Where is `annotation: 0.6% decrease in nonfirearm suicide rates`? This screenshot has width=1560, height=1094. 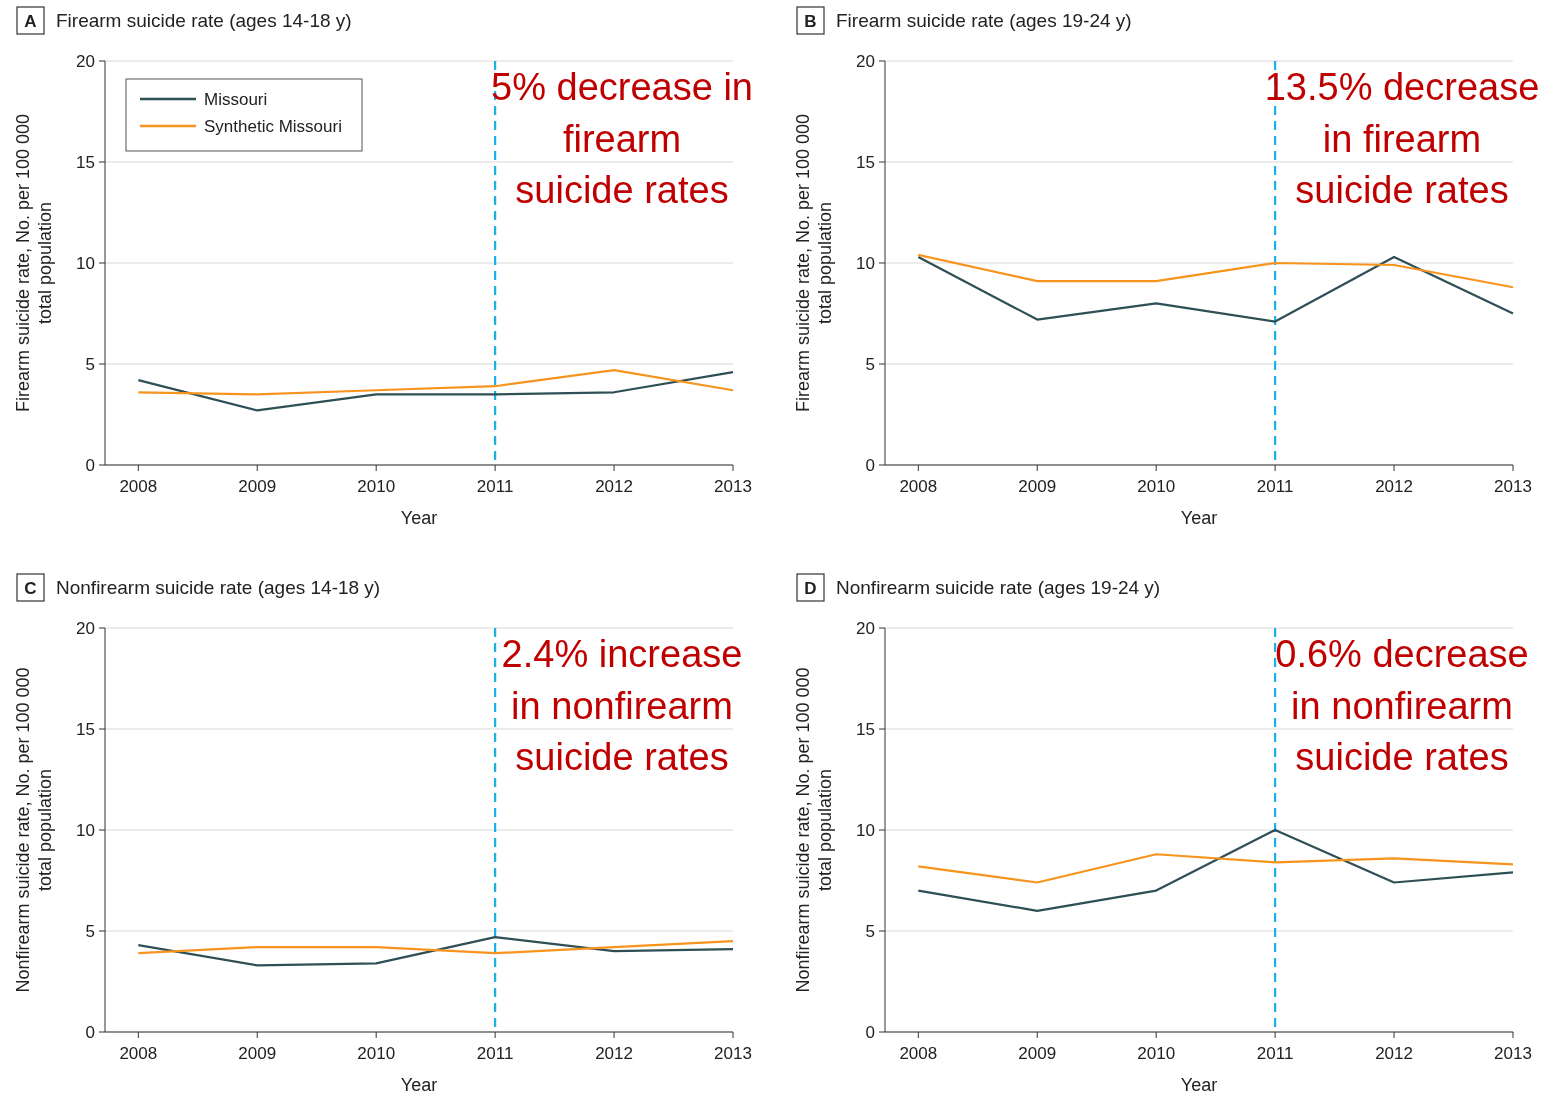
annotation: 0.6% decrease in nonfirearm suicide rates is located at coordinates (1402, 705).